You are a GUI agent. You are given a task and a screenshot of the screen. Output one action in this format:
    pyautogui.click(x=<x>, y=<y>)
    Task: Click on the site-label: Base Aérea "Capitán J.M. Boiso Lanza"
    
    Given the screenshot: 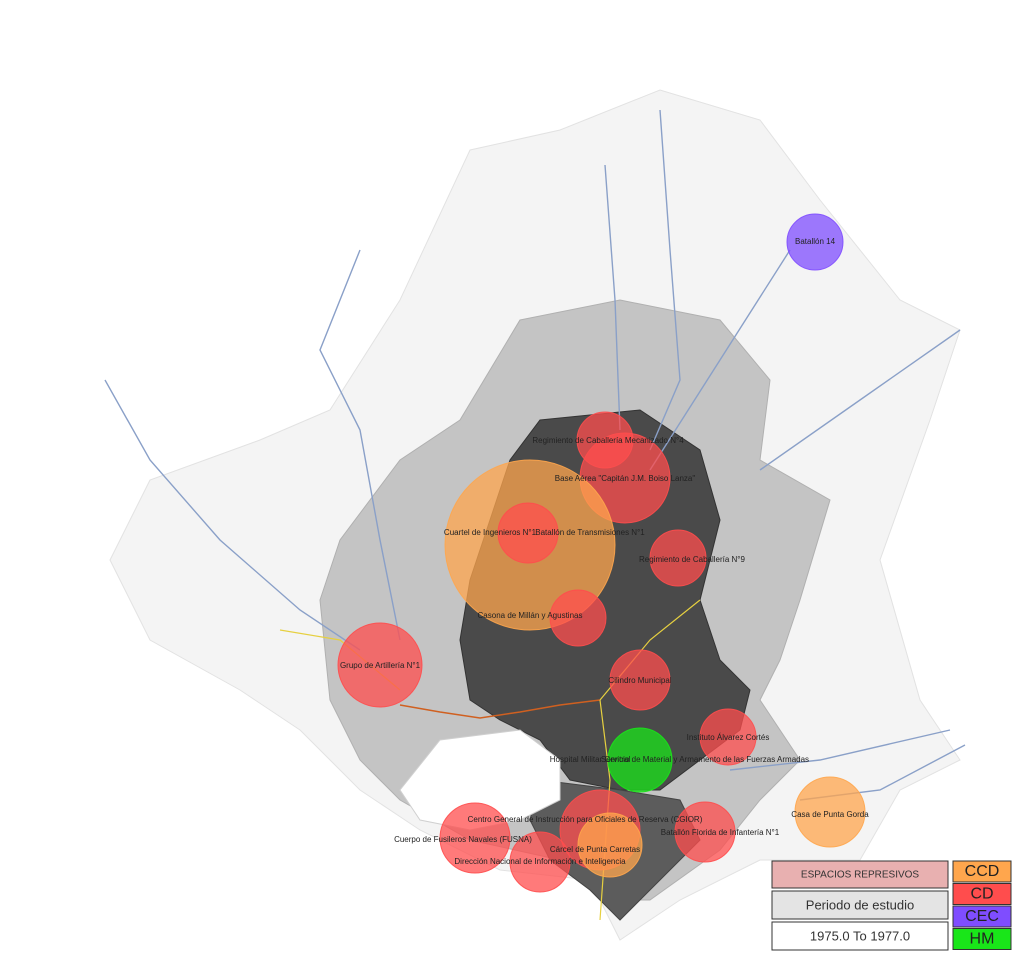 What is the action you would take?
    pyautogui.click(x=625, y=478)
    